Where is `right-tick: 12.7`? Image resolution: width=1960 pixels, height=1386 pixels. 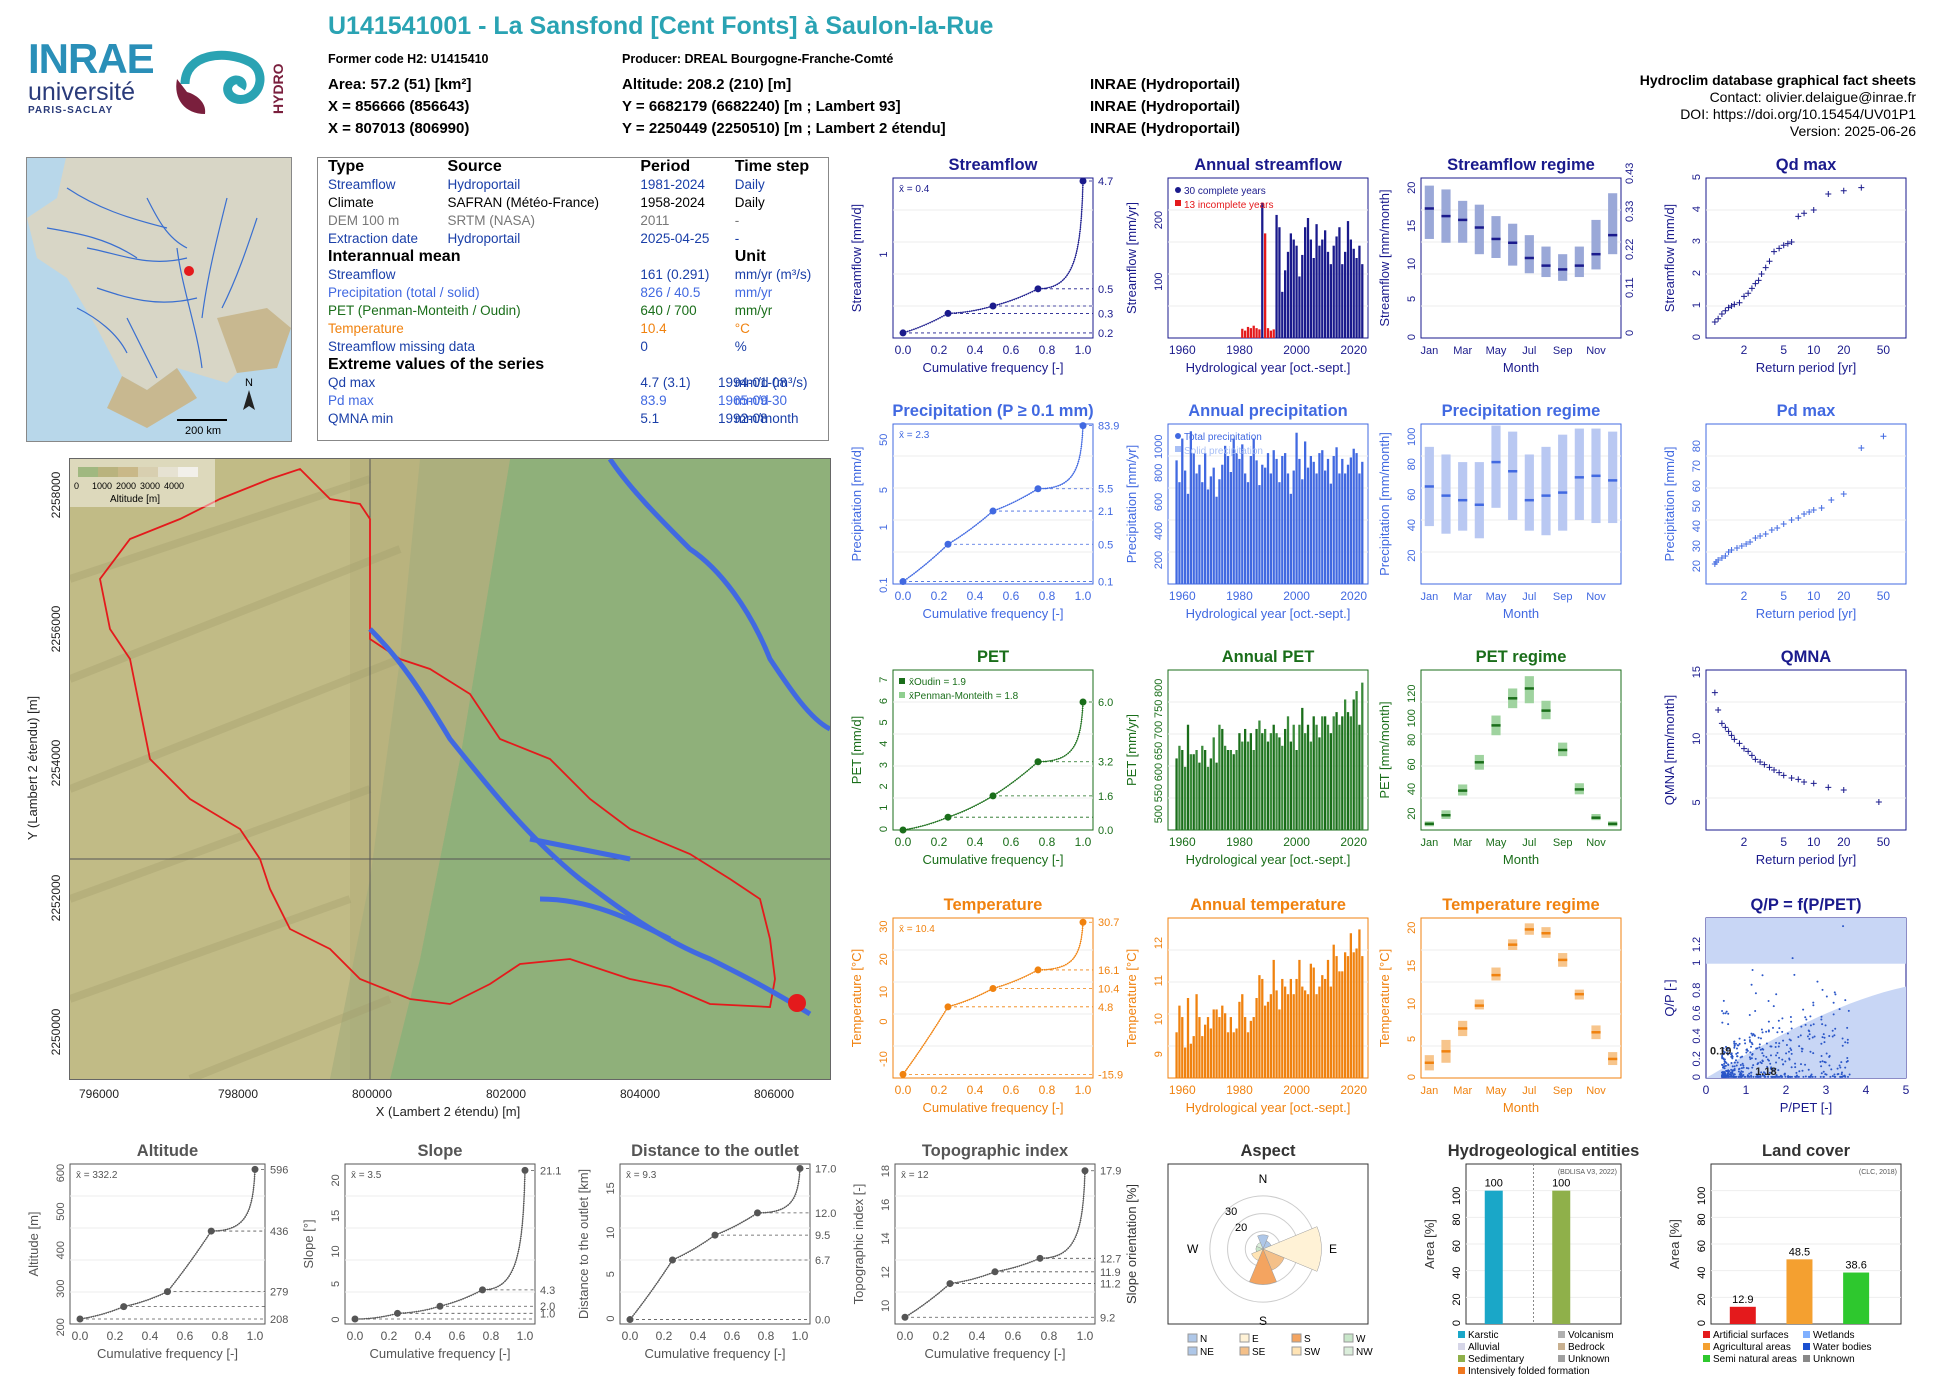 right-tick: 12.7 is located at coordinates (1110, 1259).